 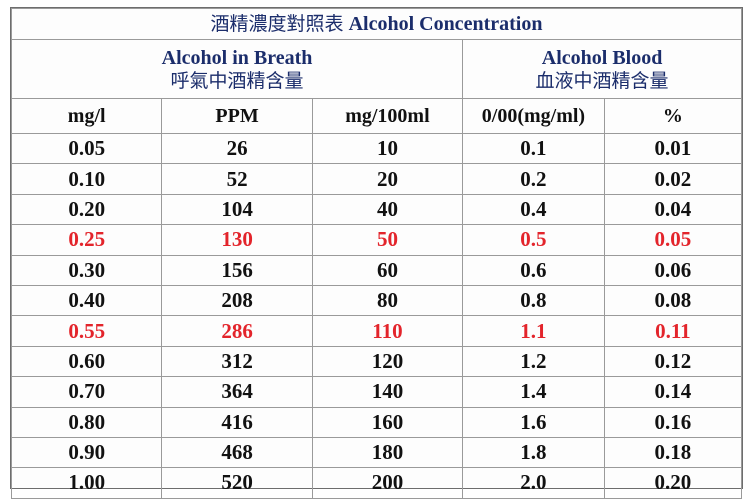 I want to click on table-cell: 0.18, so click(x=673, y=452).